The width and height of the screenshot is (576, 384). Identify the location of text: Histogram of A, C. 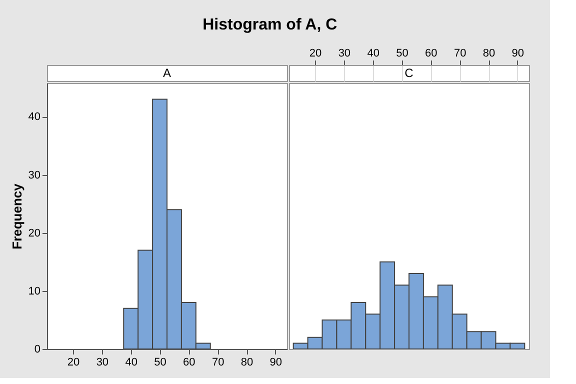
(270, 25).